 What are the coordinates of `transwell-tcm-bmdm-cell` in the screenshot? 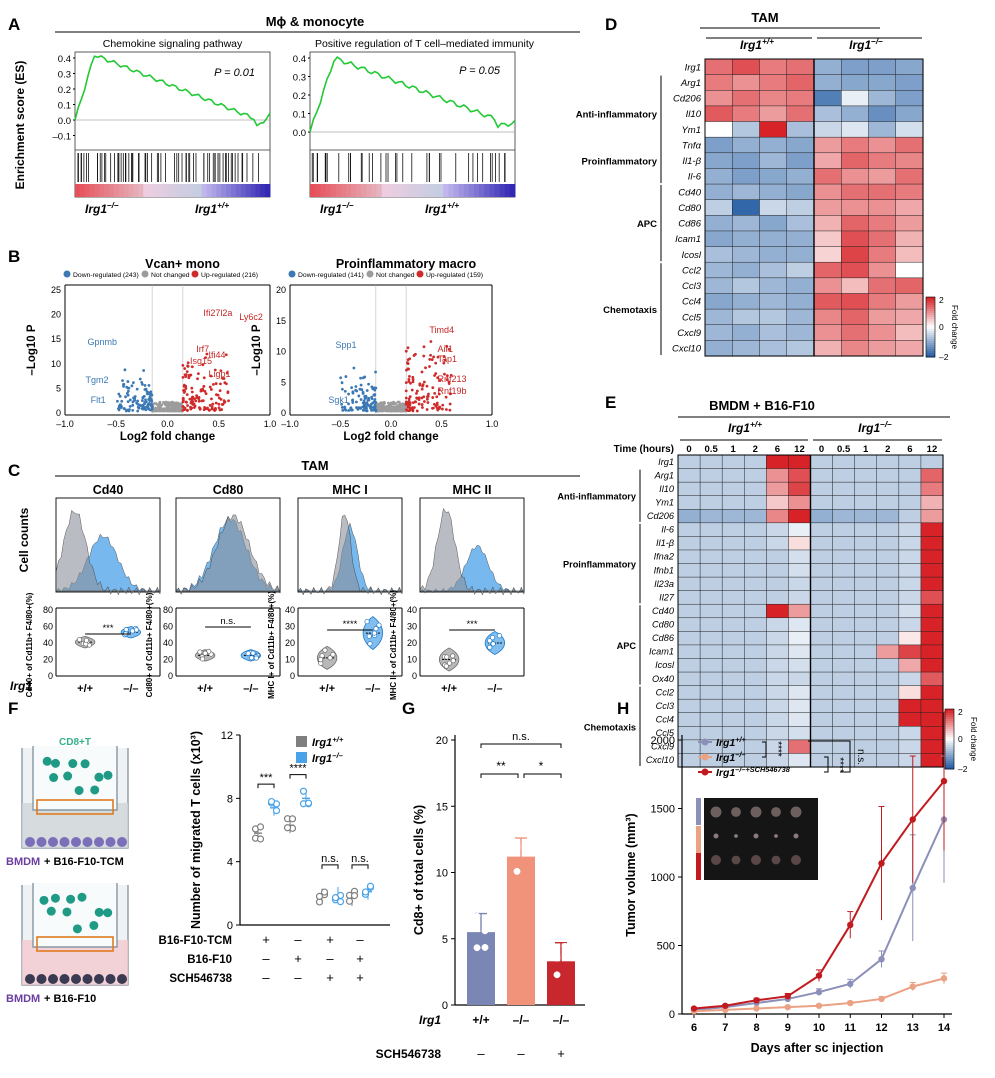 It's located at (53, 842).